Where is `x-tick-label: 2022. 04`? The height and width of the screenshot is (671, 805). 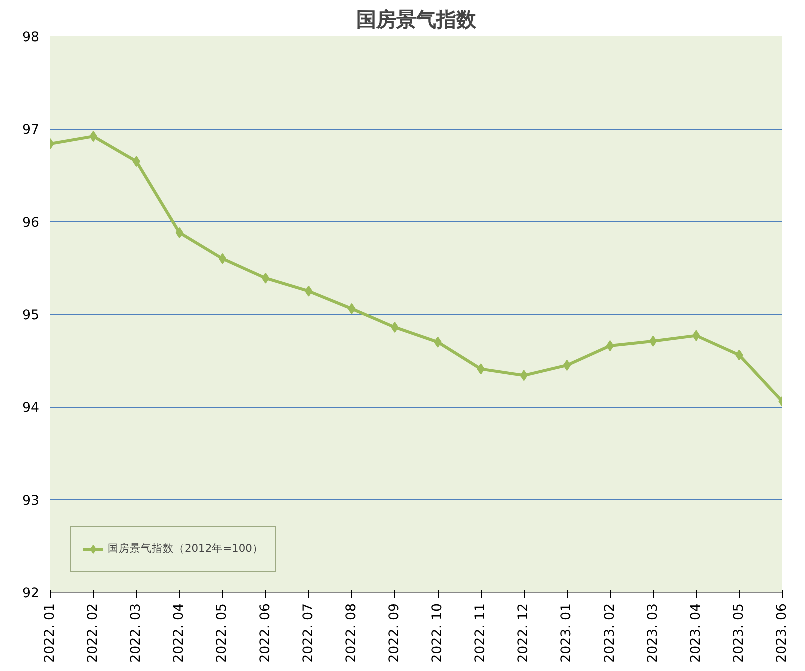 x-tick-label: 2022. 04 is located at coordinates (180, 633).